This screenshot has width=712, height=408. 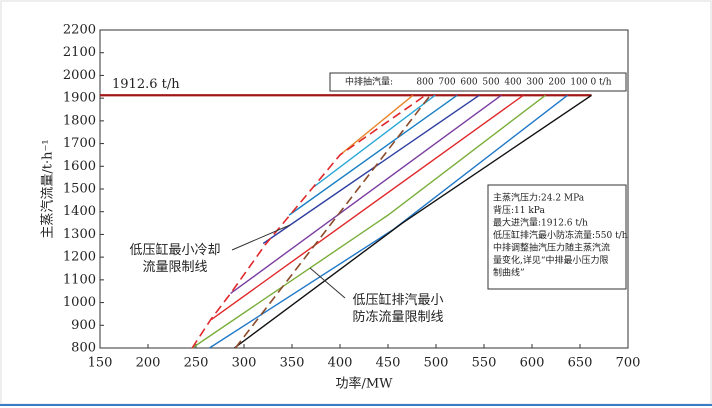 What do you see at coordinates (79, 98) in the screenshot?
I see `y-tick-label: 1900` at bounding box center [79, 98].